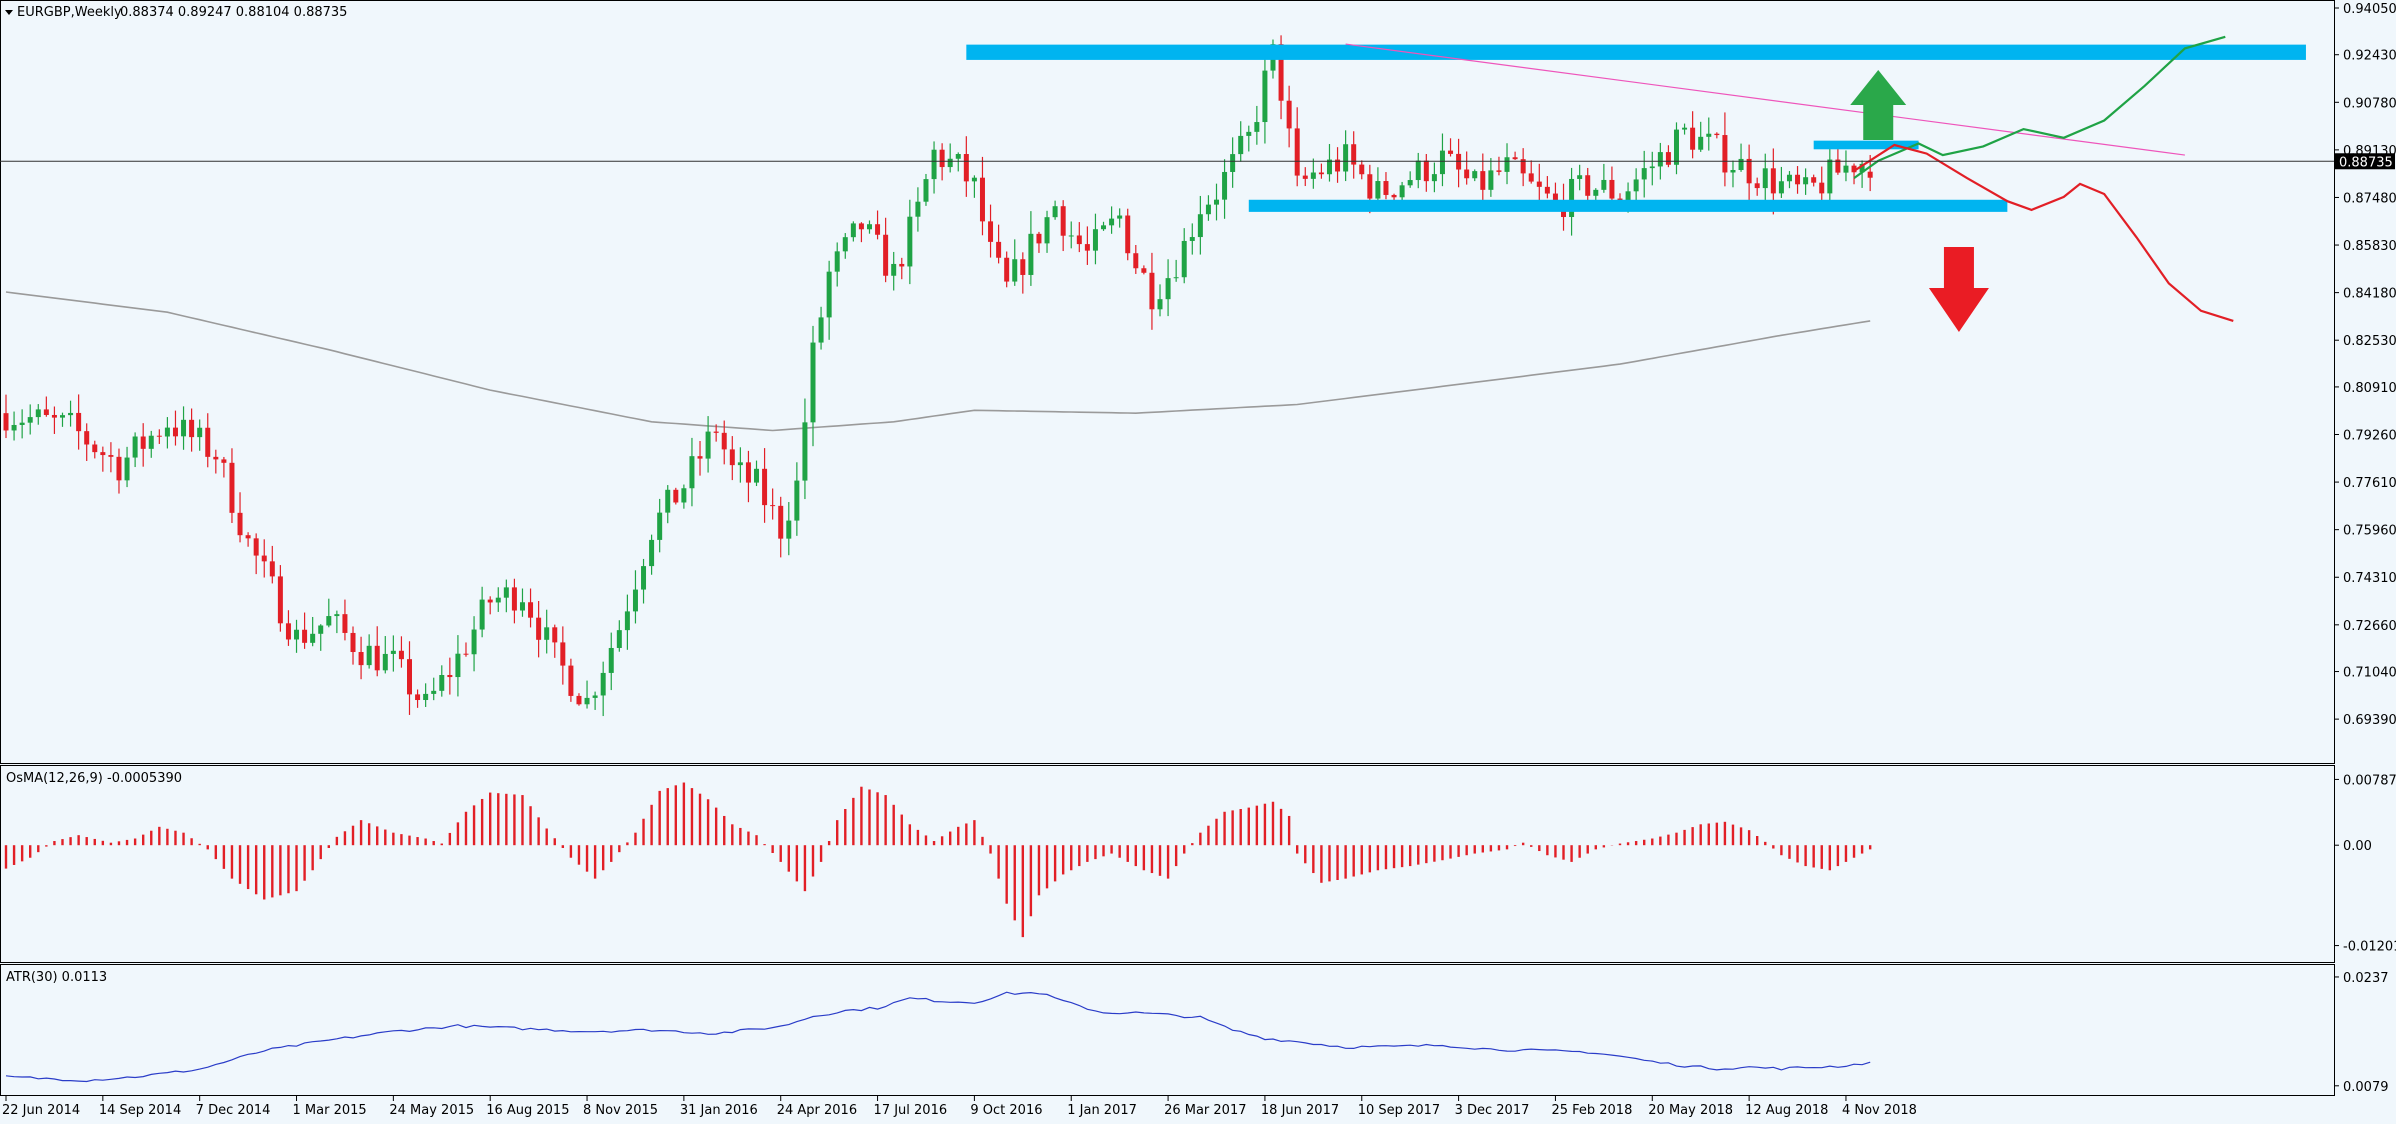  What do you see at coordinates (938, 1037) in the screenshot?
I see `atr-line` at bounding box center [938, 1037].